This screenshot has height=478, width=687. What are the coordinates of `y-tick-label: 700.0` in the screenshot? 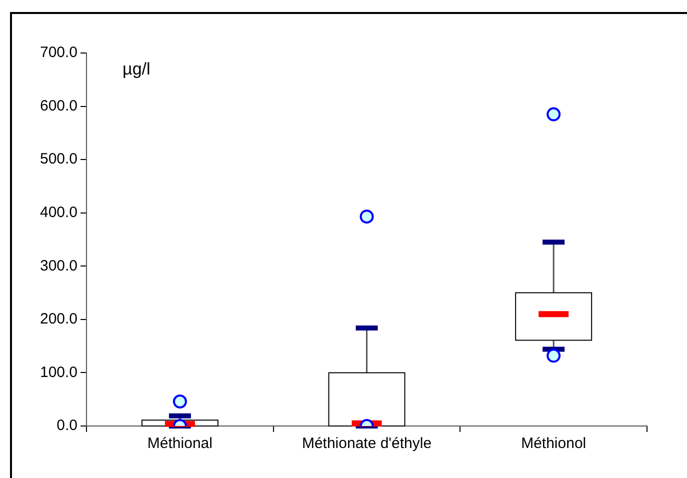 It's located at (59, 53).